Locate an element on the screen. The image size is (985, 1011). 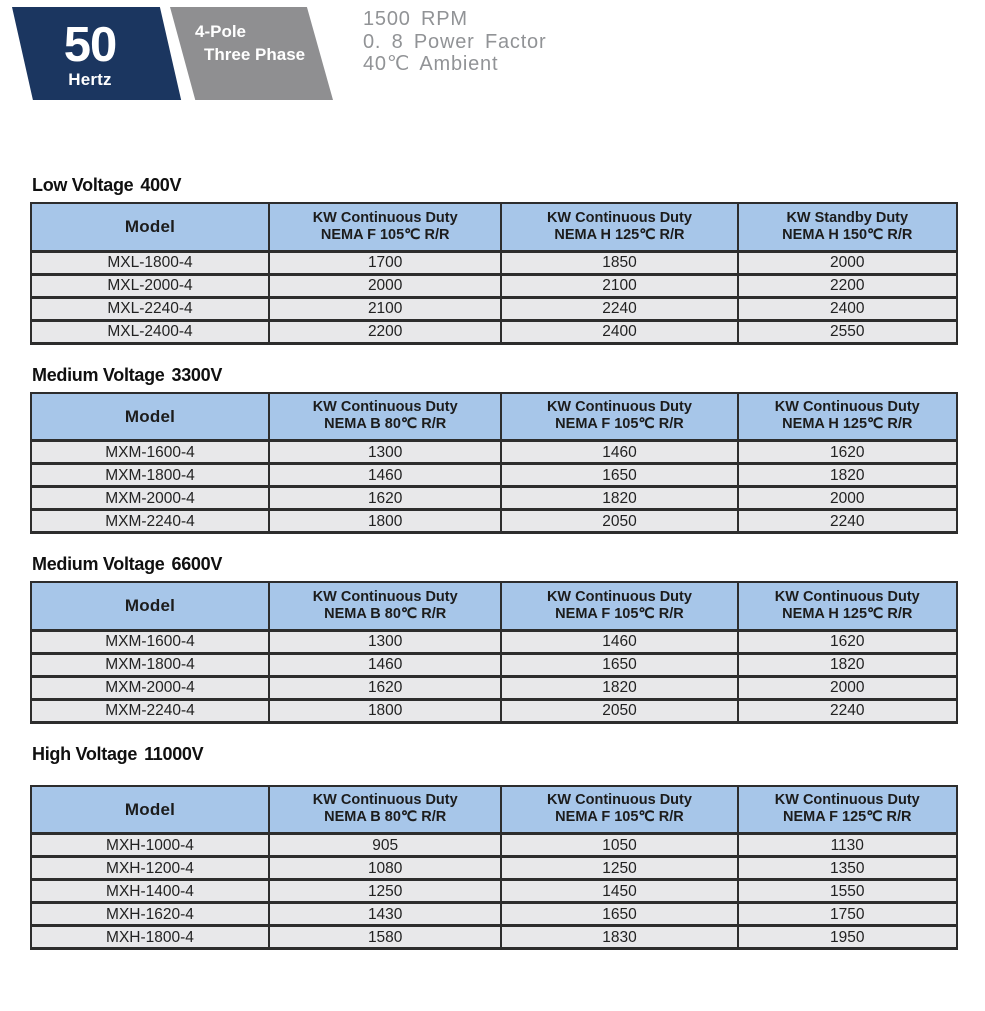
model-cell: MXH-1800-4 is located at coordinates (150, 937).